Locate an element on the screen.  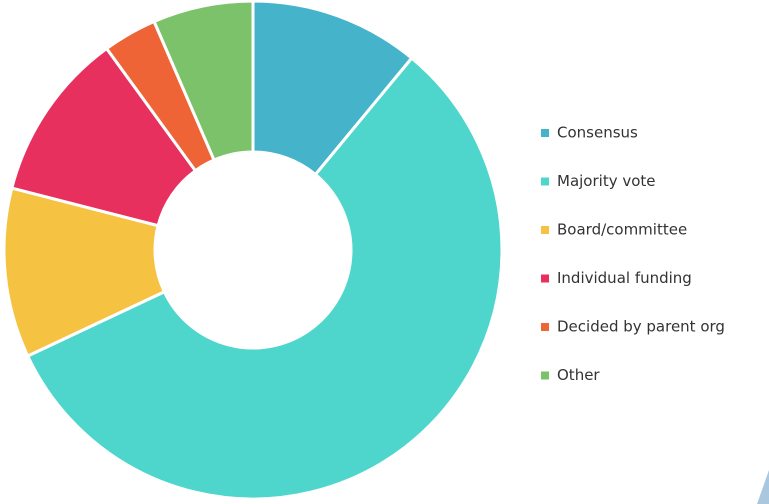
legend-label: Consensus is located at coordinates (597, 133).